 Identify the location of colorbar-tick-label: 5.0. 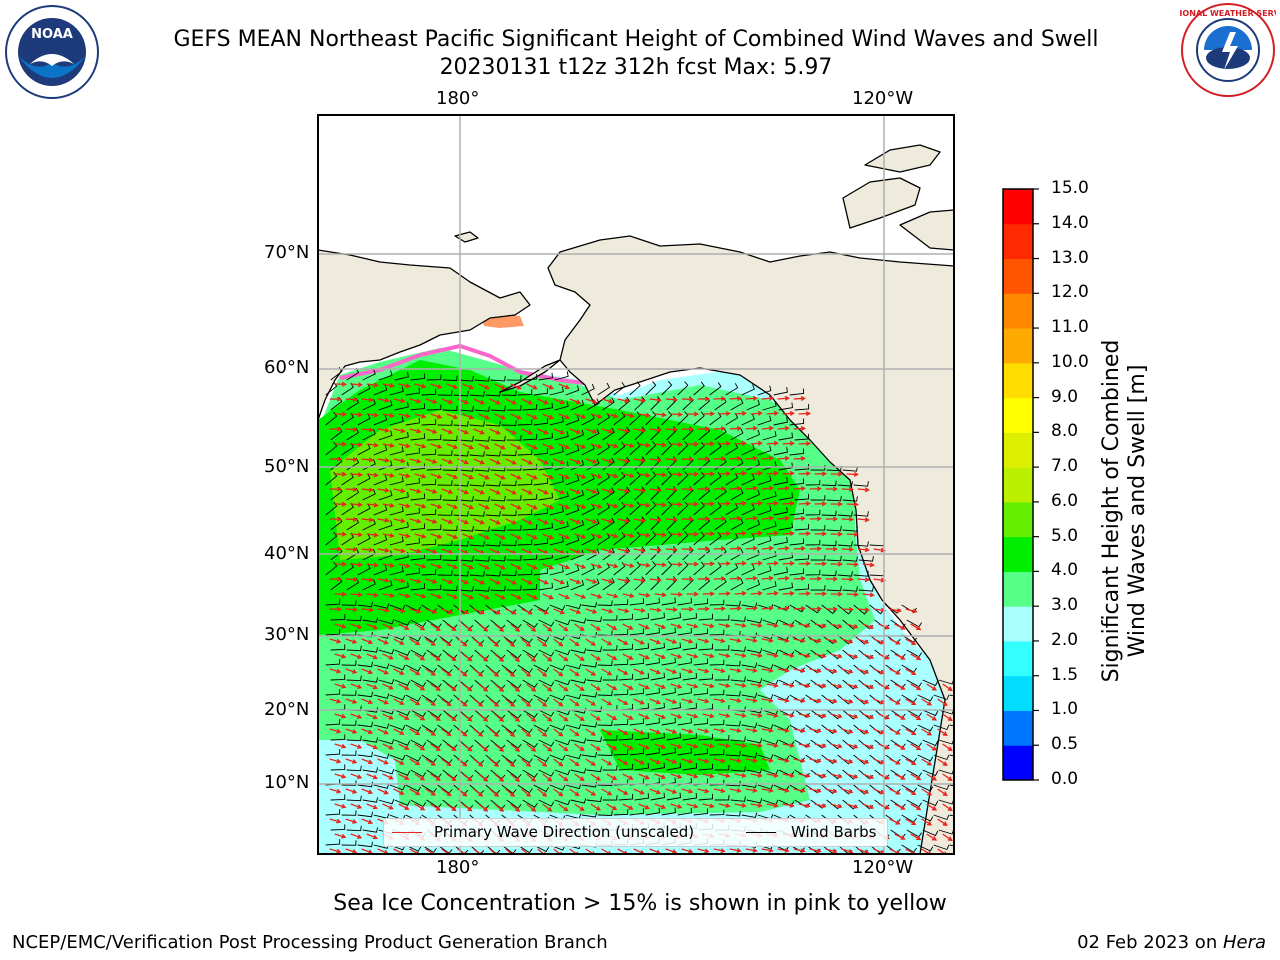
(1065, 535).